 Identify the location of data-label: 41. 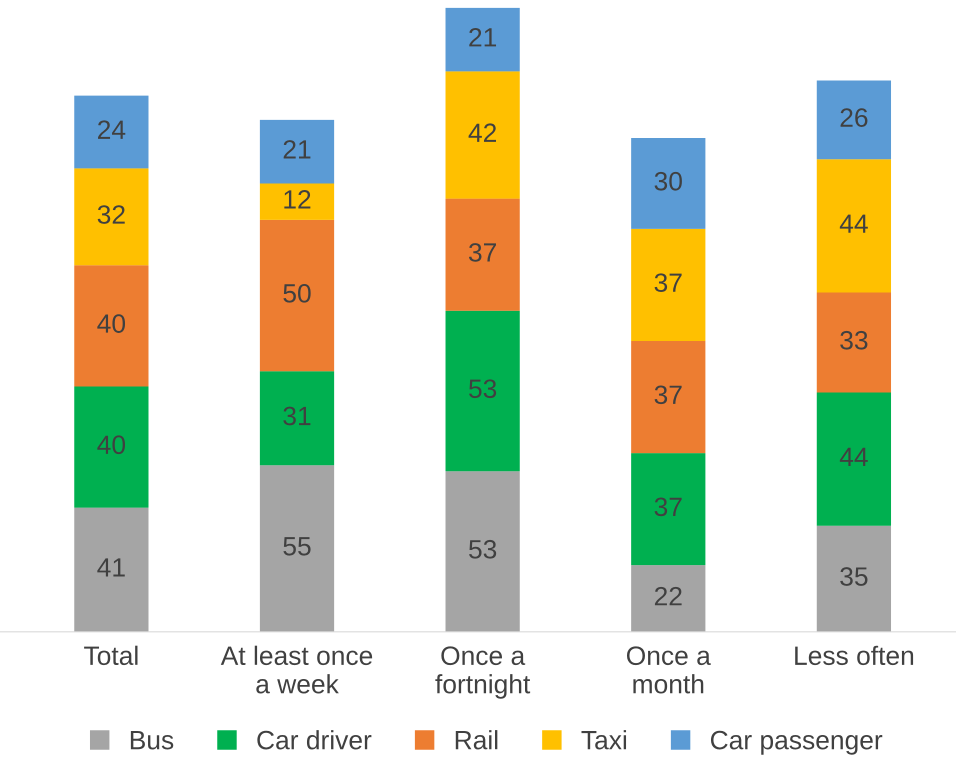
(111, 567).